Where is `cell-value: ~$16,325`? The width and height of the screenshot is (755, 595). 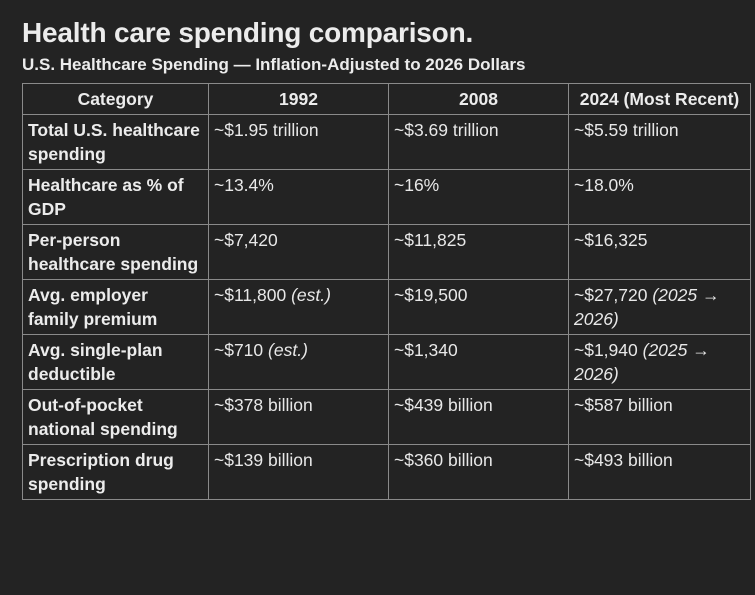
cell-value: ~$16,325 is located at coordinates (611, 240).